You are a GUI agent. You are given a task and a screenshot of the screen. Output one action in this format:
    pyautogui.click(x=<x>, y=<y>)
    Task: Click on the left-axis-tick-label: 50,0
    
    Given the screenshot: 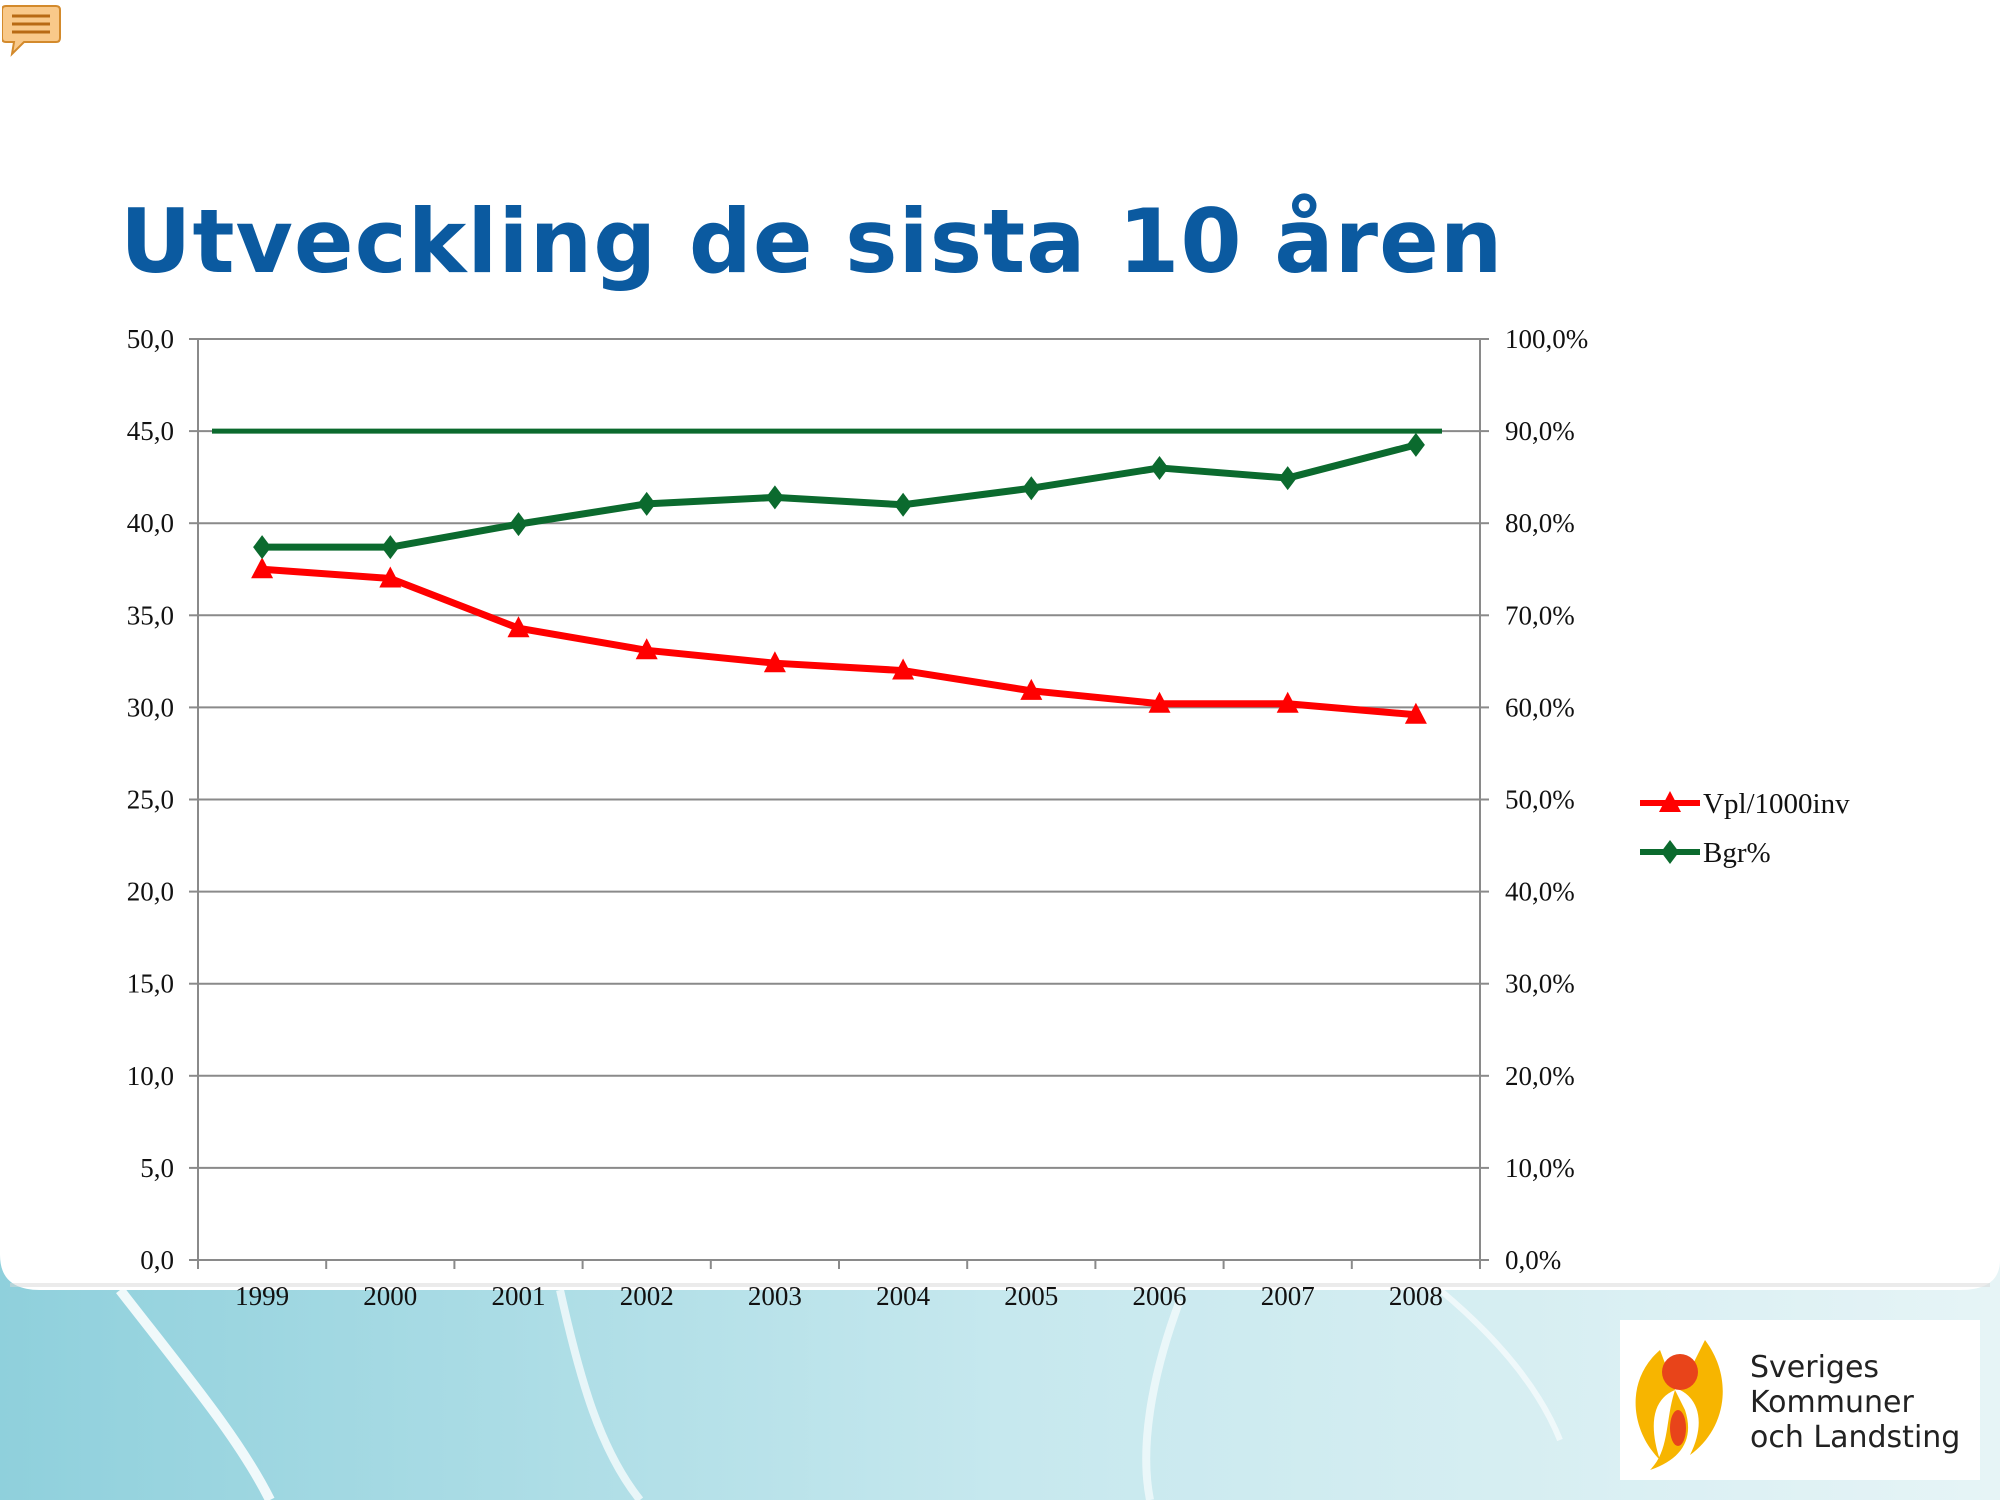 What is the action you would take?
    pyautogui.click(x=150, y=339)
    